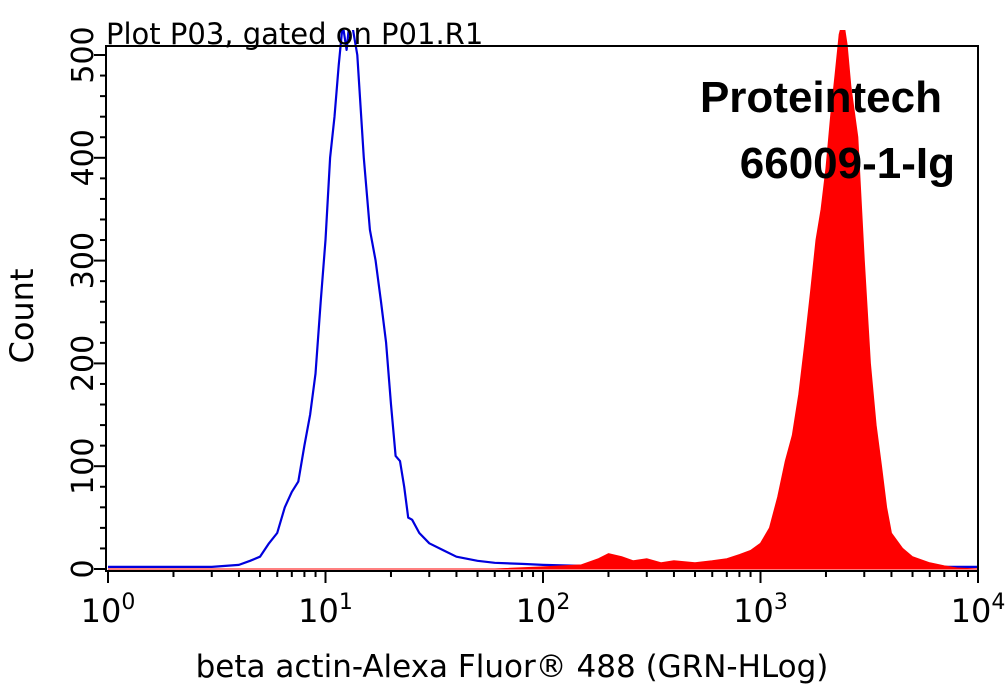 Image resolution: width=1007 pixels, height=691 pixels. What do you see at coordinates (83, 260) in the screenshot?
I see `y-tick-label: 300` at bounding box center [83, 260].